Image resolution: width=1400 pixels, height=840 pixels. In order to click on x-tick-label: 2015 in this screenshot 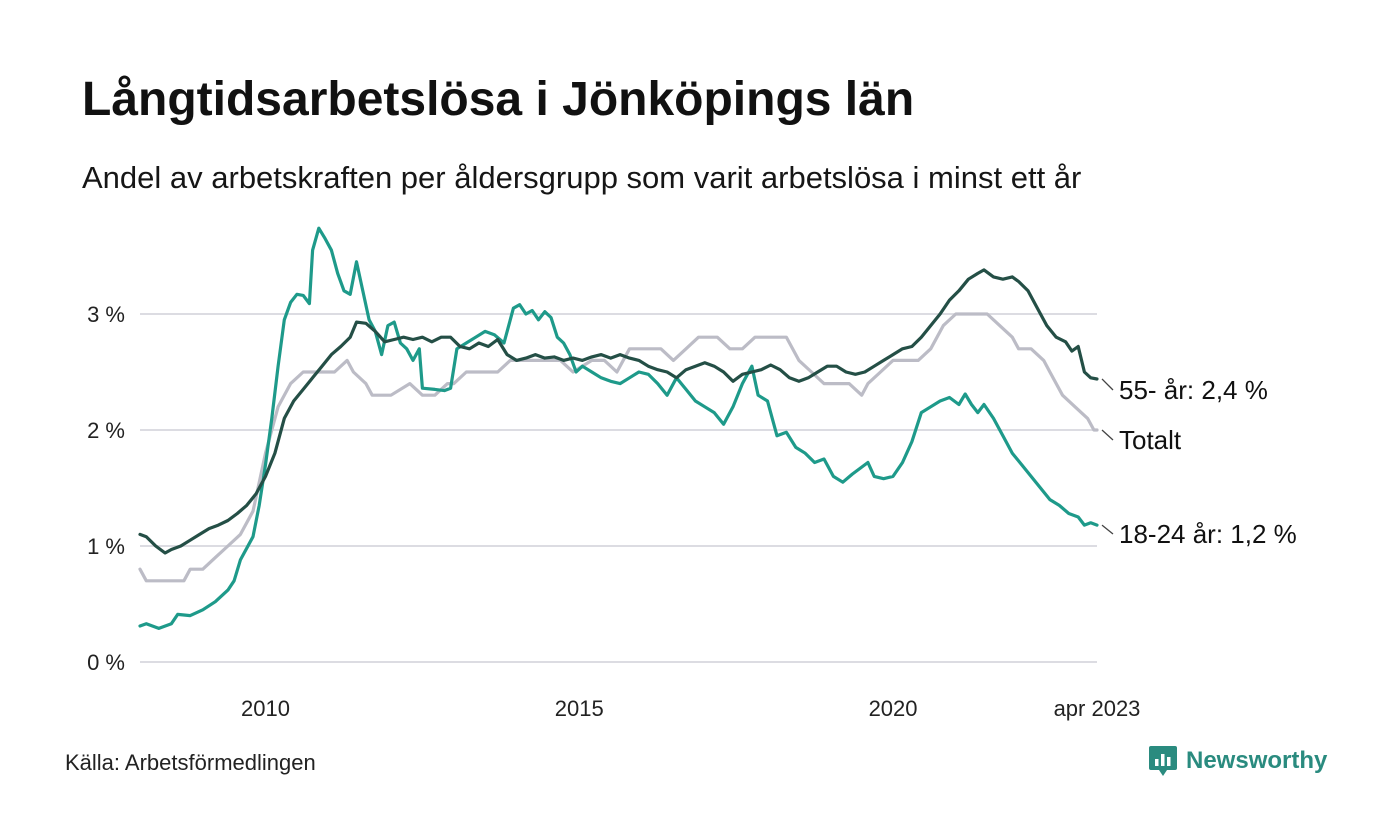, I will do `click(579, 708)`.